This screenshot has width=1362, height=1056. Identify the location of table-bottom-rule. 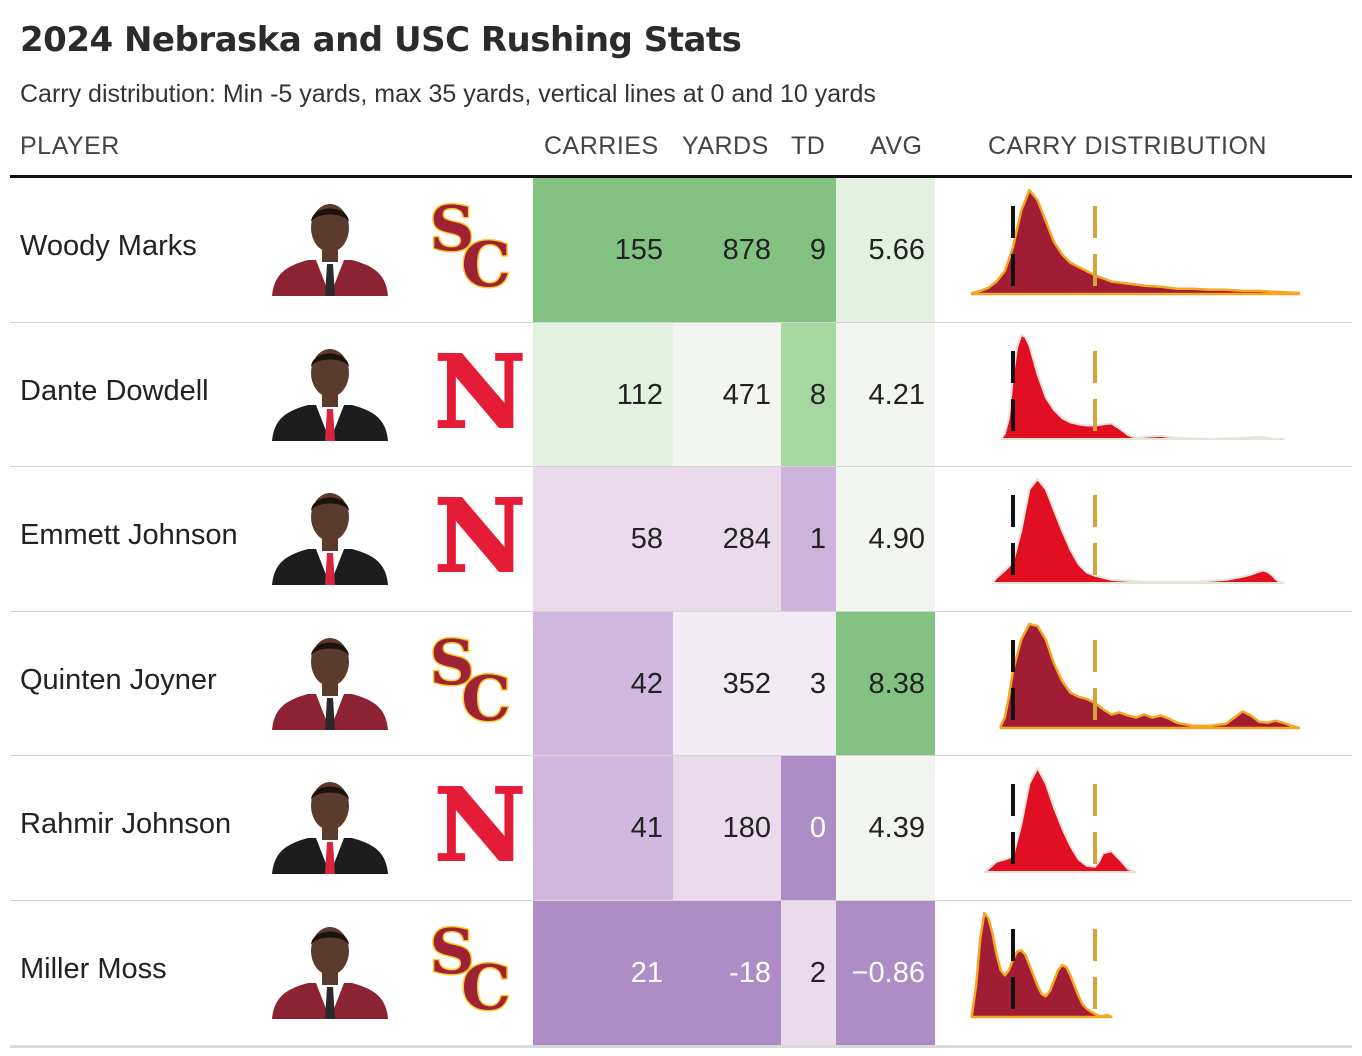
(681, 1046).